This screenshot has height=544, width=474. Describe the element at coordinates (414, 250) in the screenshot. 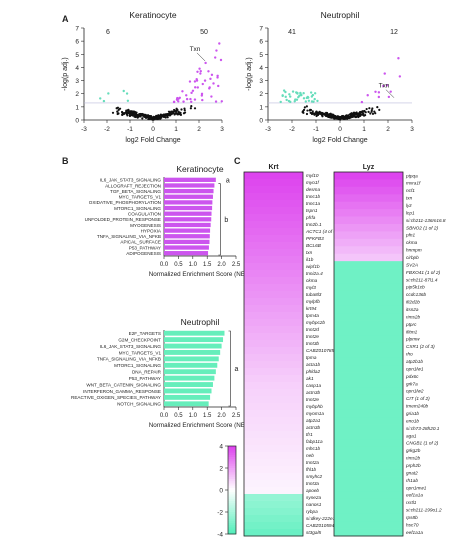

I see `gene-label: hnmpm` at that location.